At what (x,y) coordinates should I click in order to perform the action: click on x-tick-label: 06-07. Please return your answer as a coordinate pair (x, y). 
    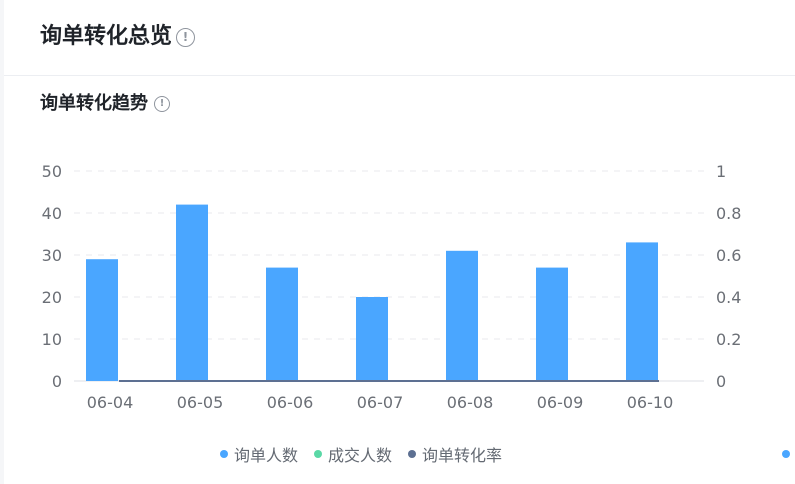
    Looking at the image, I should click on (380, 402).